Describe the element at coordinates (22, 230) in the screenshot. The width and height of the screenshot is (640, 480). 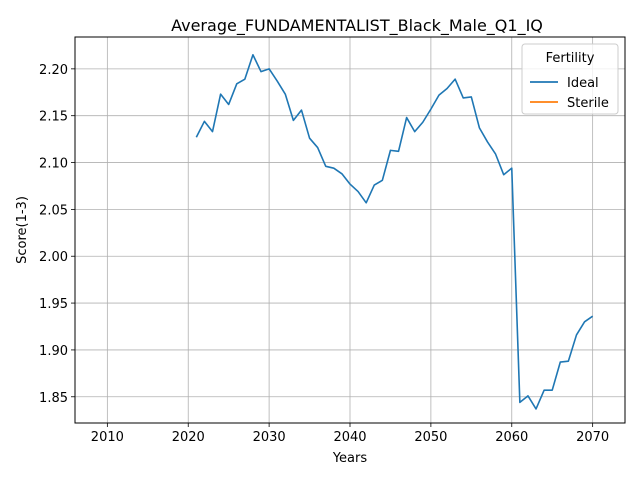
I see `y-axis-title: Score(1-3)` at that location.